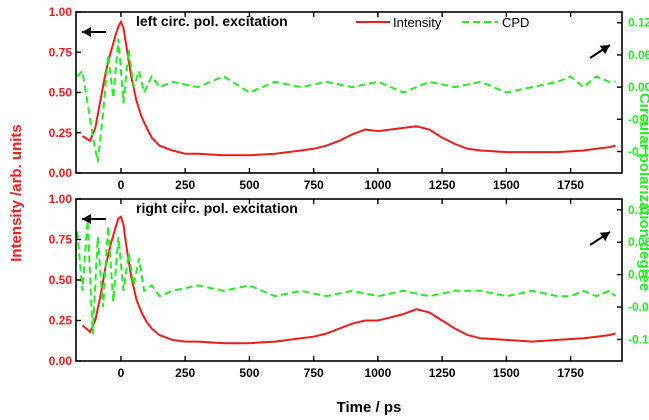 Image resolution: width=649 pixels, height=420 pixels. Describe the element at coordinates (642, 192) in the screenshot. I see `y2-axis-label: Circular polarization degree` at that location.